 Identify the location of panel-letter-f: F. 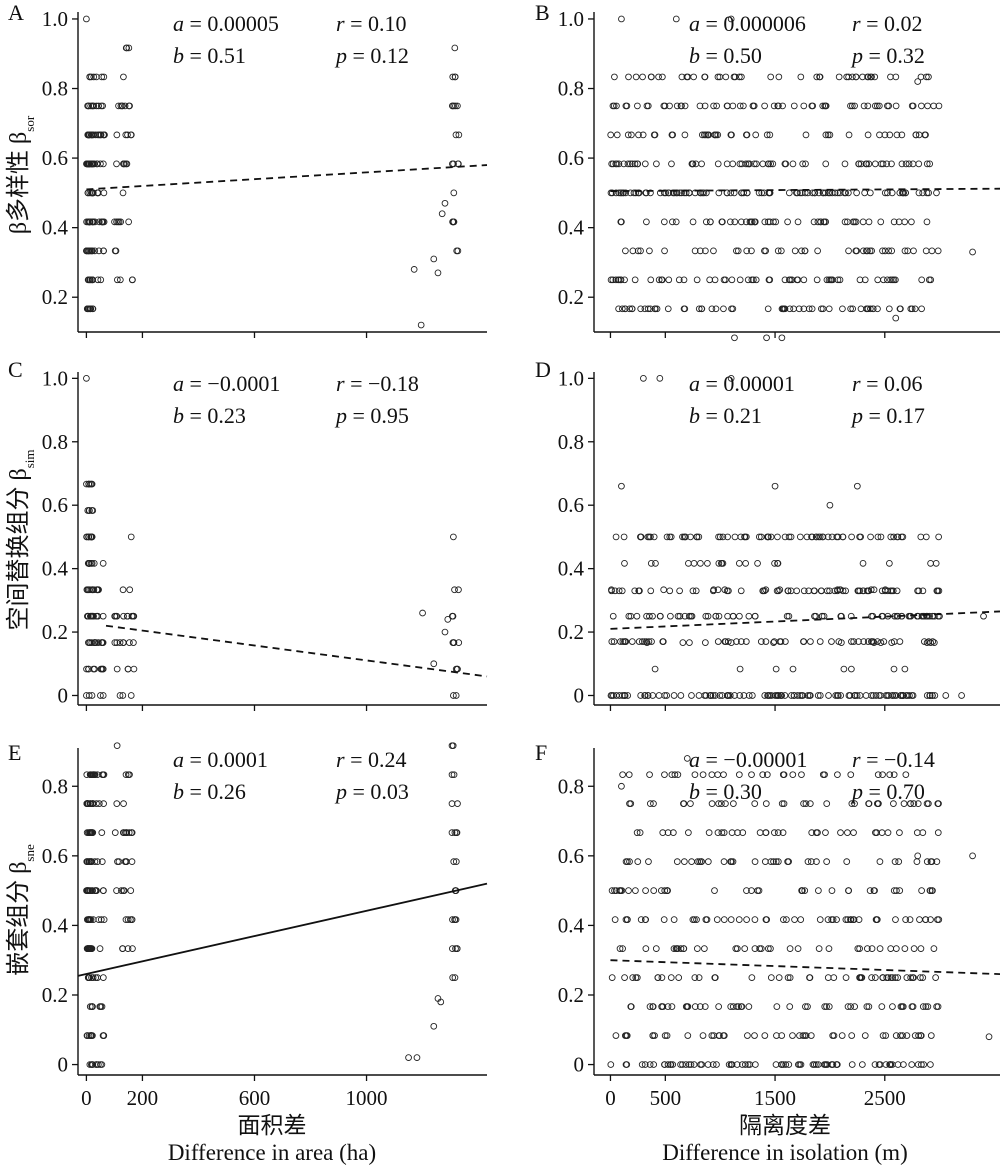
(541, 752).